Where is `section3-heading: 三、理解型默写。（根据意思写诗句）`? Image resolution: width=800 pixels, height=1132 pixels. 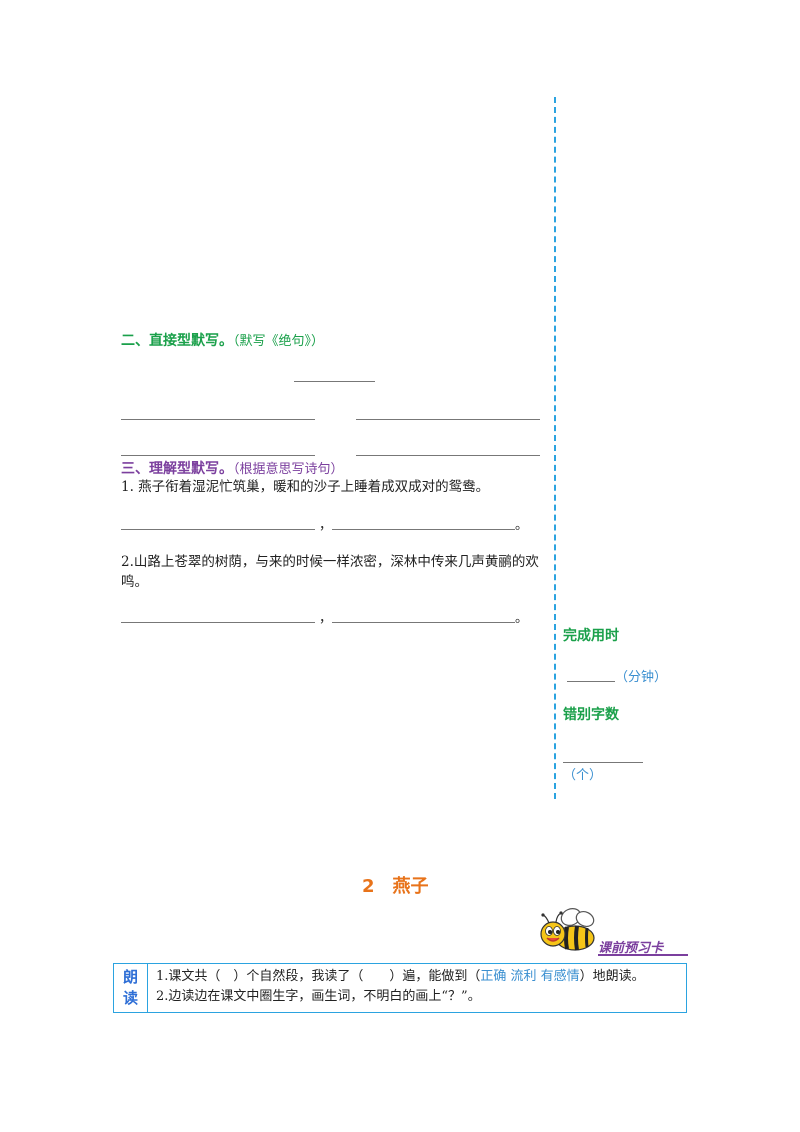 section3-heading: 三、理解型默写。（根据意思写诗句） is located at coordinates (232, 468).